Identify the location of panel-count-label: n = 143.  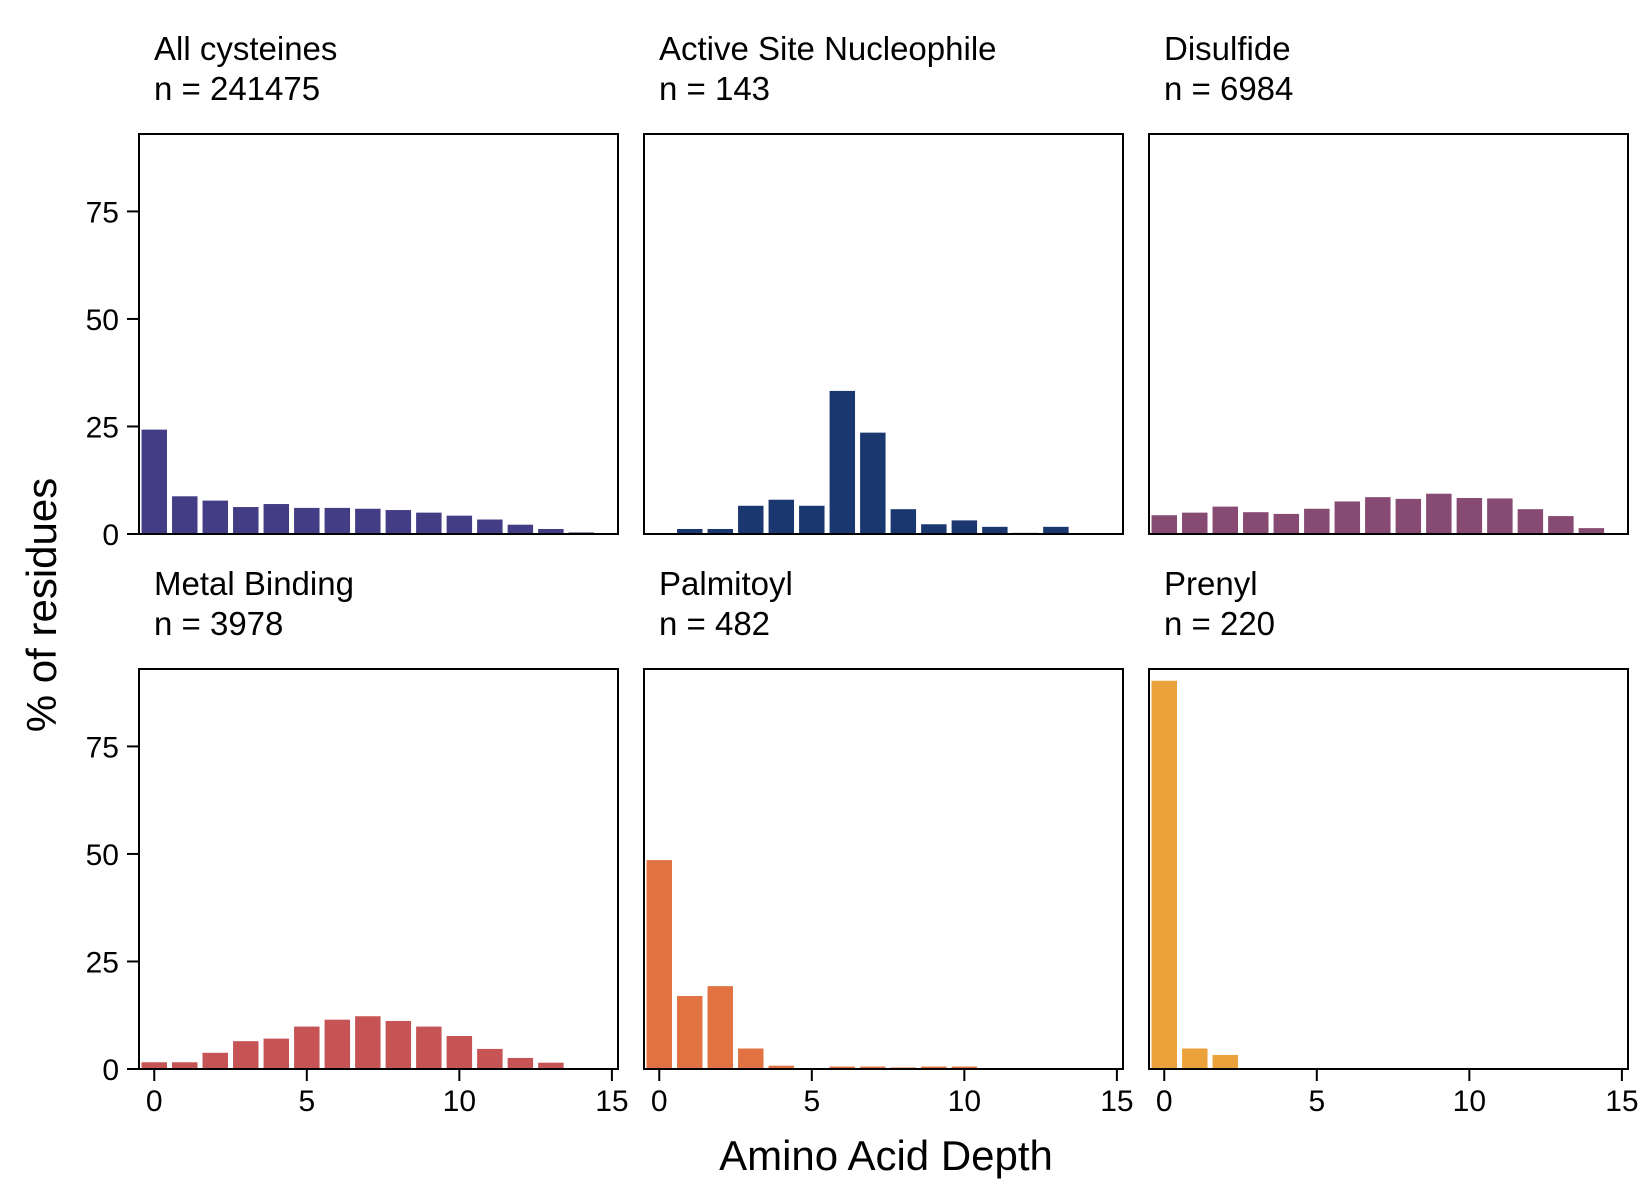
(714, 88).